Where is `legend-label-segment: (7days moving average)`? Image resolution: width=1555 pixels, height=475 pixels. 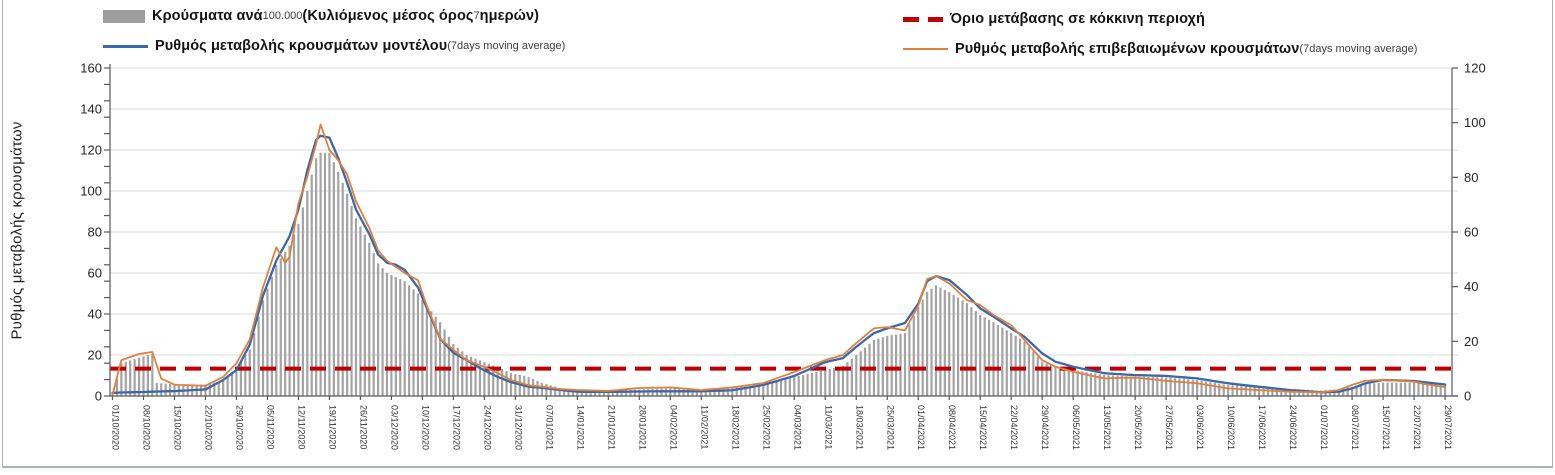 legend-label-segment: (7days moving average) is located at coordinates (1358, 49).